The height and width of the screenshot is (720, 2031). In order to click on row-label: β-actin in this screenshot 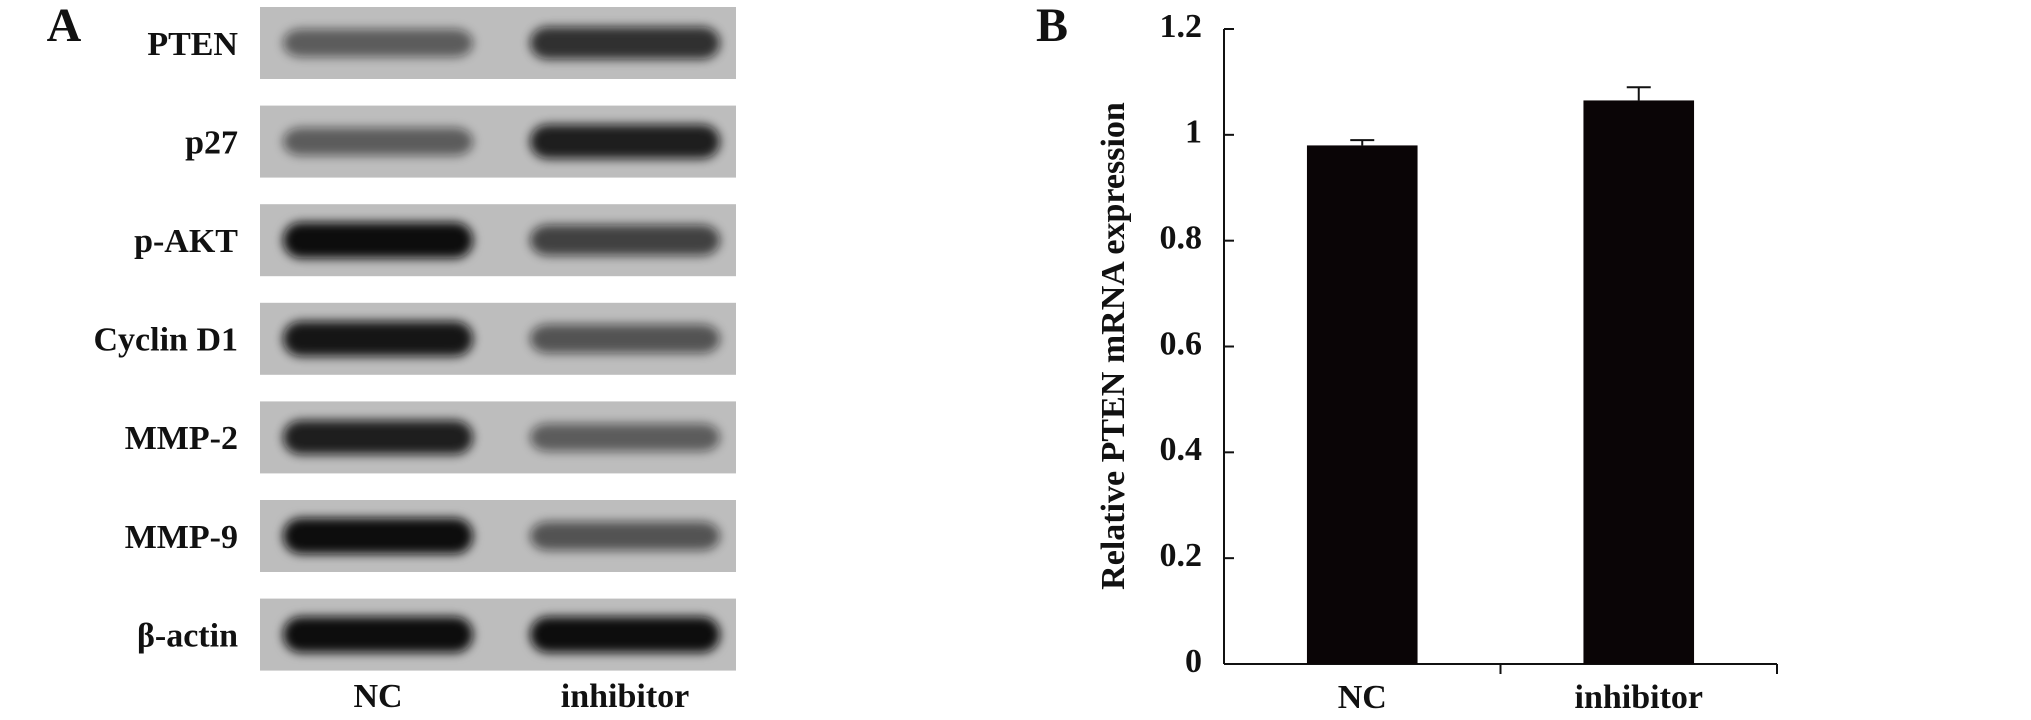, I will do `click(187, 635)`.